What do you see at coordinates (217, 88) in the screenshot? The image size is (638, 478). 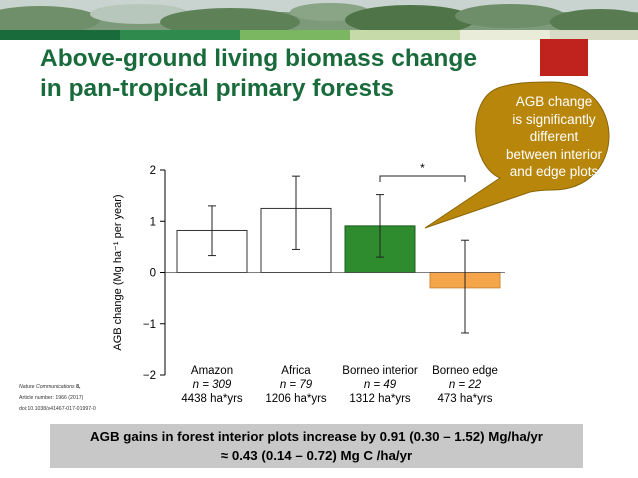 I see `slide-title-line-2: in pan-tropical primary forests` at bounding box center [217, 88].